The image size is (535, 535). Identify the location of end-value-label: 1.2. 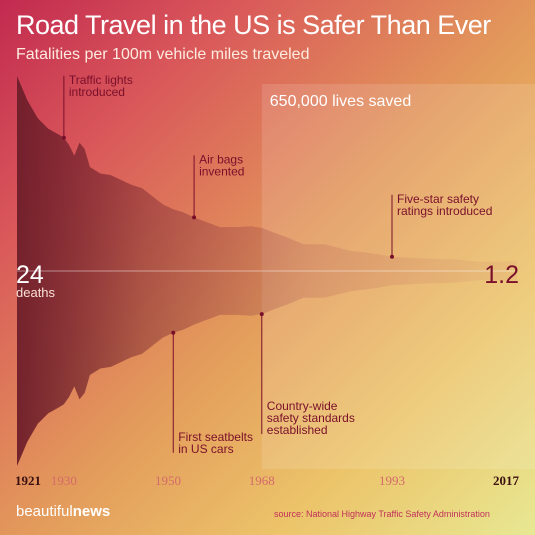
(501, 275).